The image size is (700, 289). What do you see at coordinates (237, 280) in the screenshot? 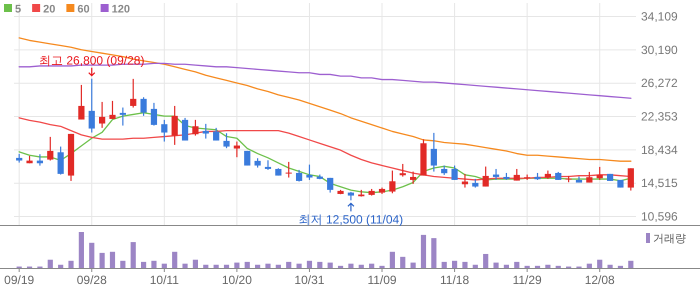
I see `x-tick-label: 10/20` at bounding box center [237, 280].